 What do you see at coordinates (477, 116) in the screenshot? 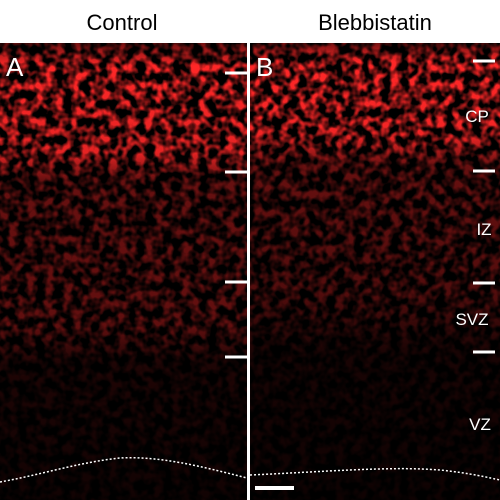
I see `zone-label: CP` at bounding box center [477, 116].